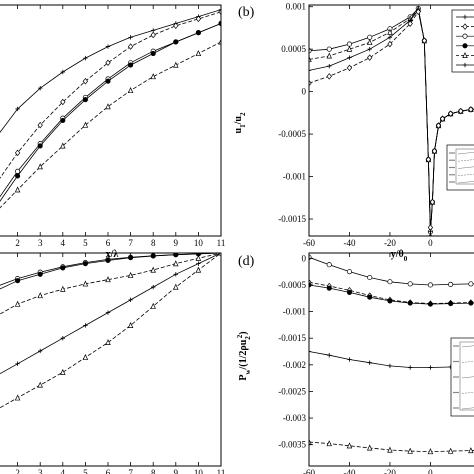 The width and height of the screenshot is (474, 474). What do you see at coordinates (294, 365) in the screenshot?
I see `y-tick-label: -0.002` at bounding box center [294, 365].